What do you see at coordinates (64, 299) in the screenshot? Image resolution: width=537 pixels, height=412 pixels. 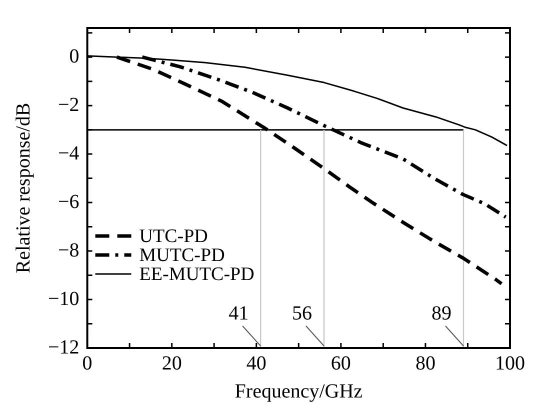 I see `y-tick-label: −10` at bounding box center [64, 299].